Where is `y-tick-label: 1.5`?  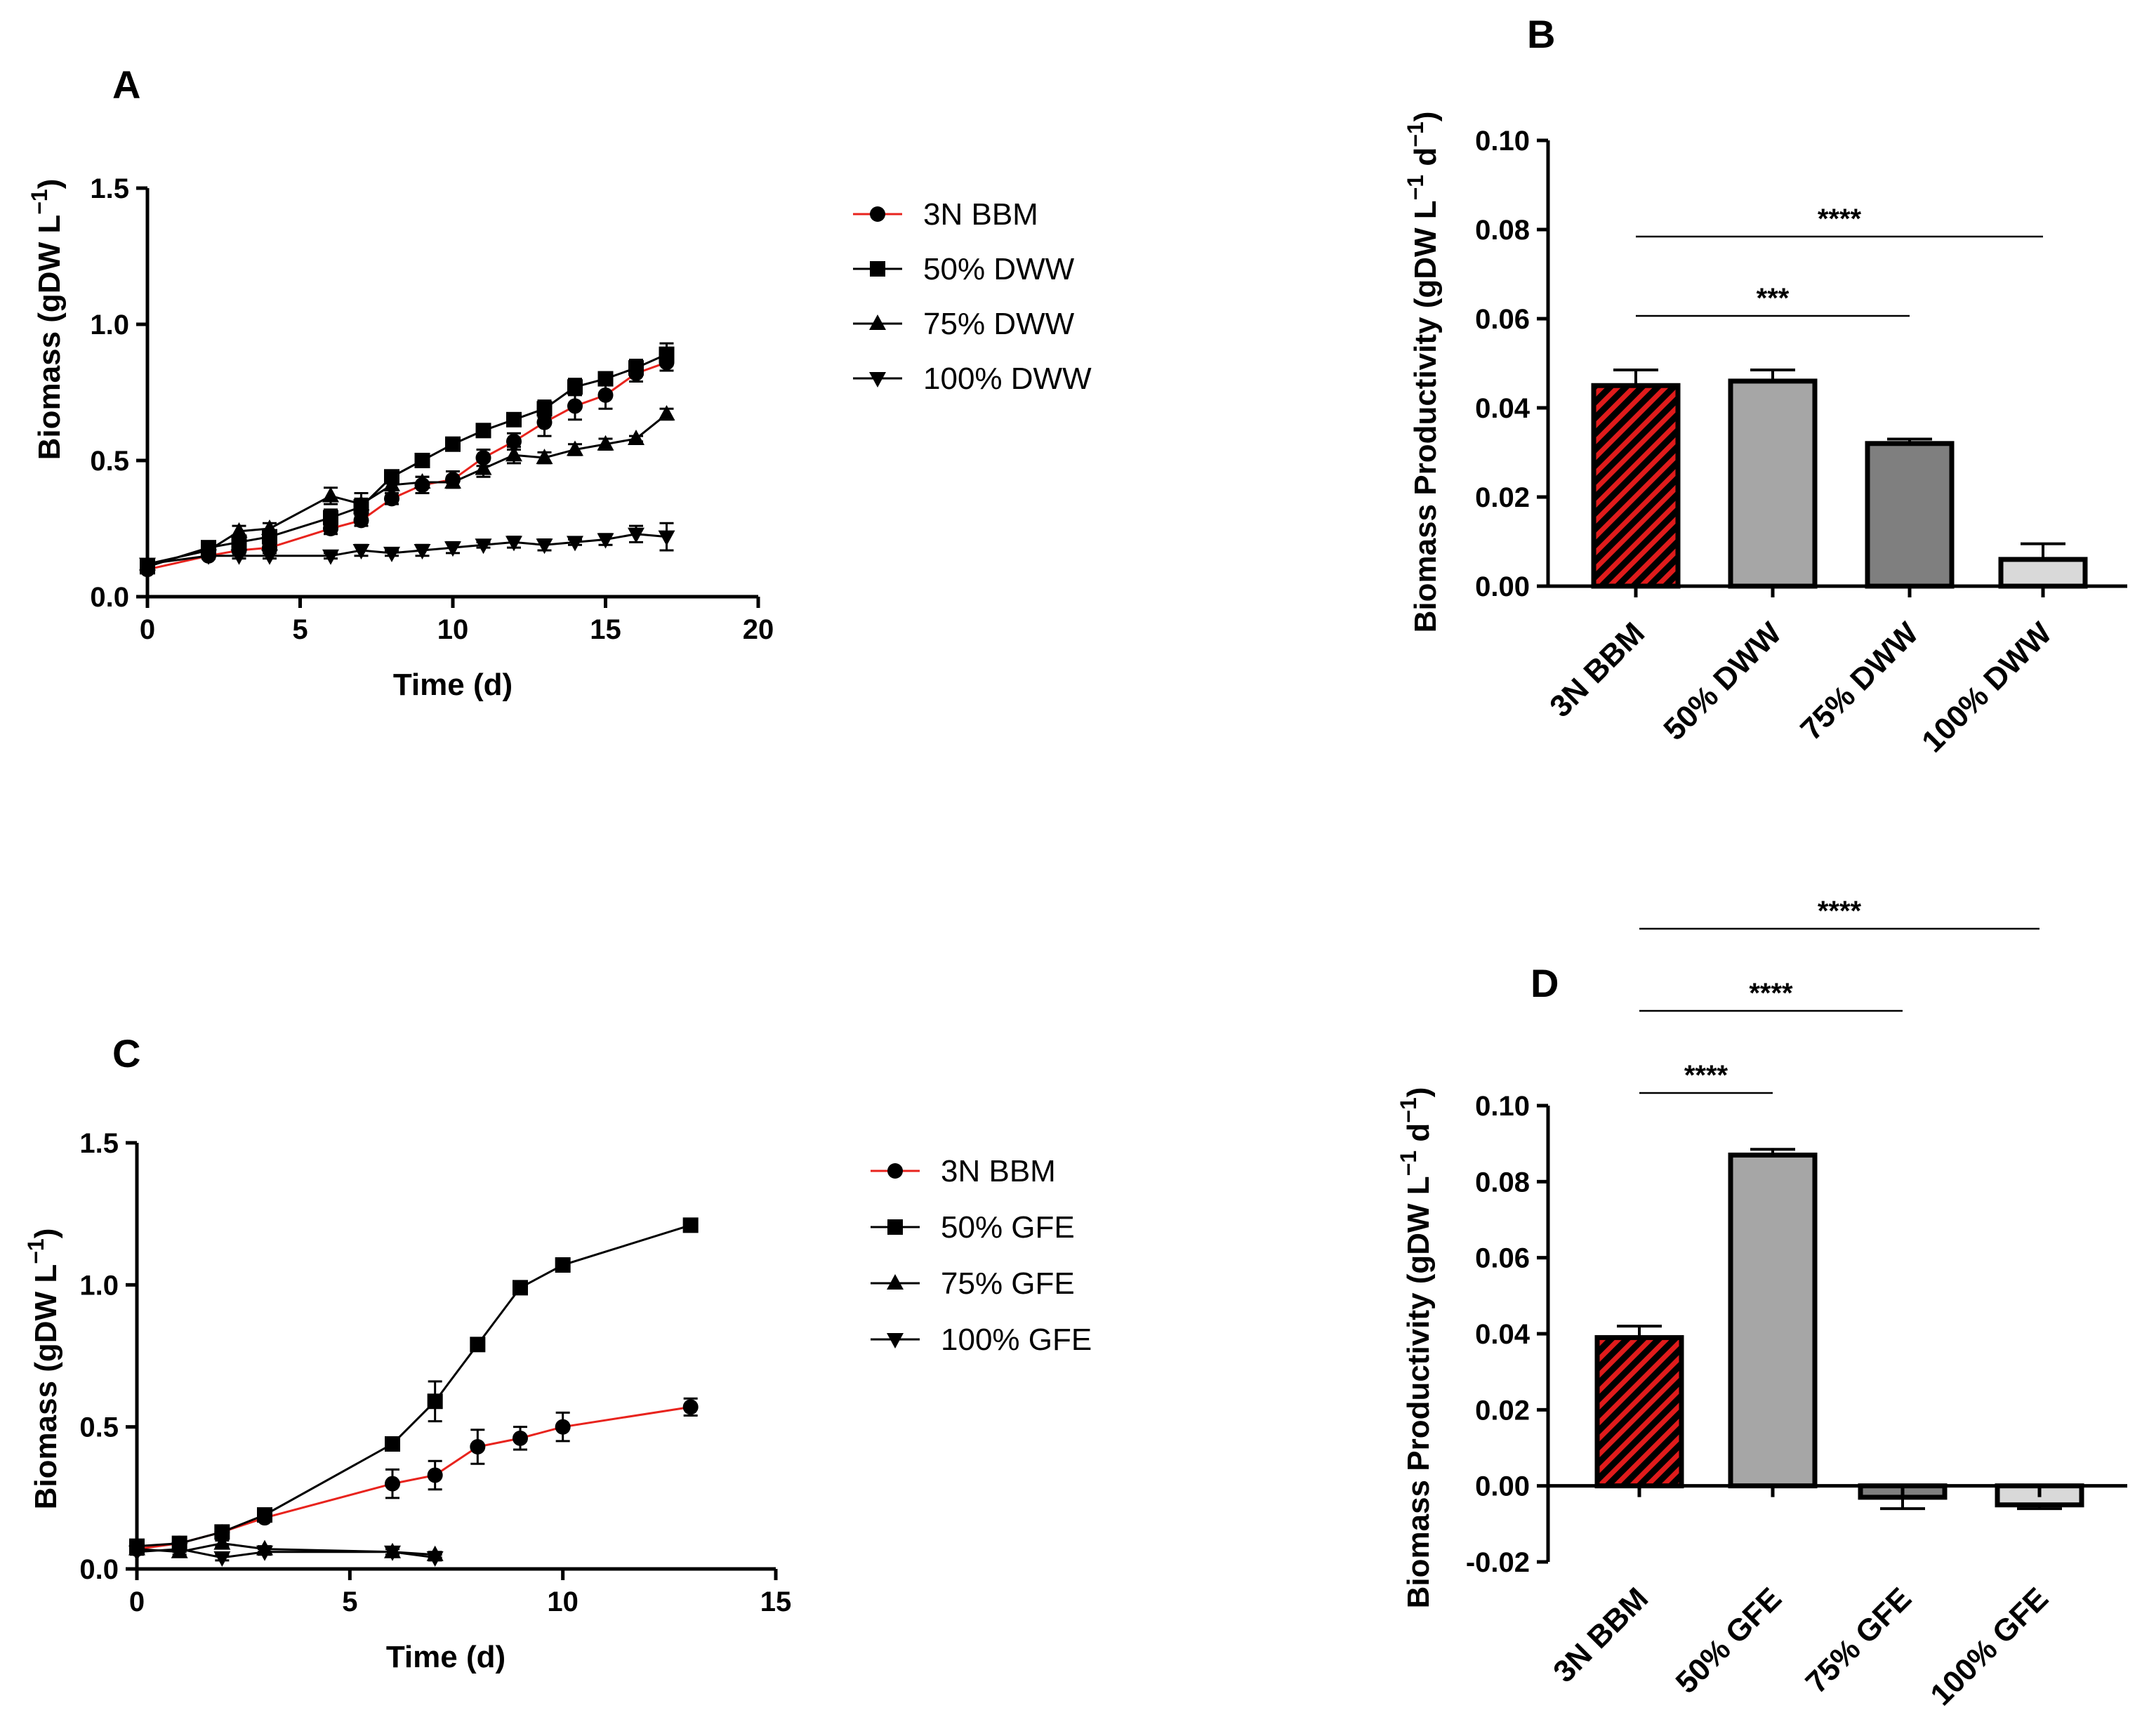
y-tick-label: 1.5 is located at coordinates (99, 1143).